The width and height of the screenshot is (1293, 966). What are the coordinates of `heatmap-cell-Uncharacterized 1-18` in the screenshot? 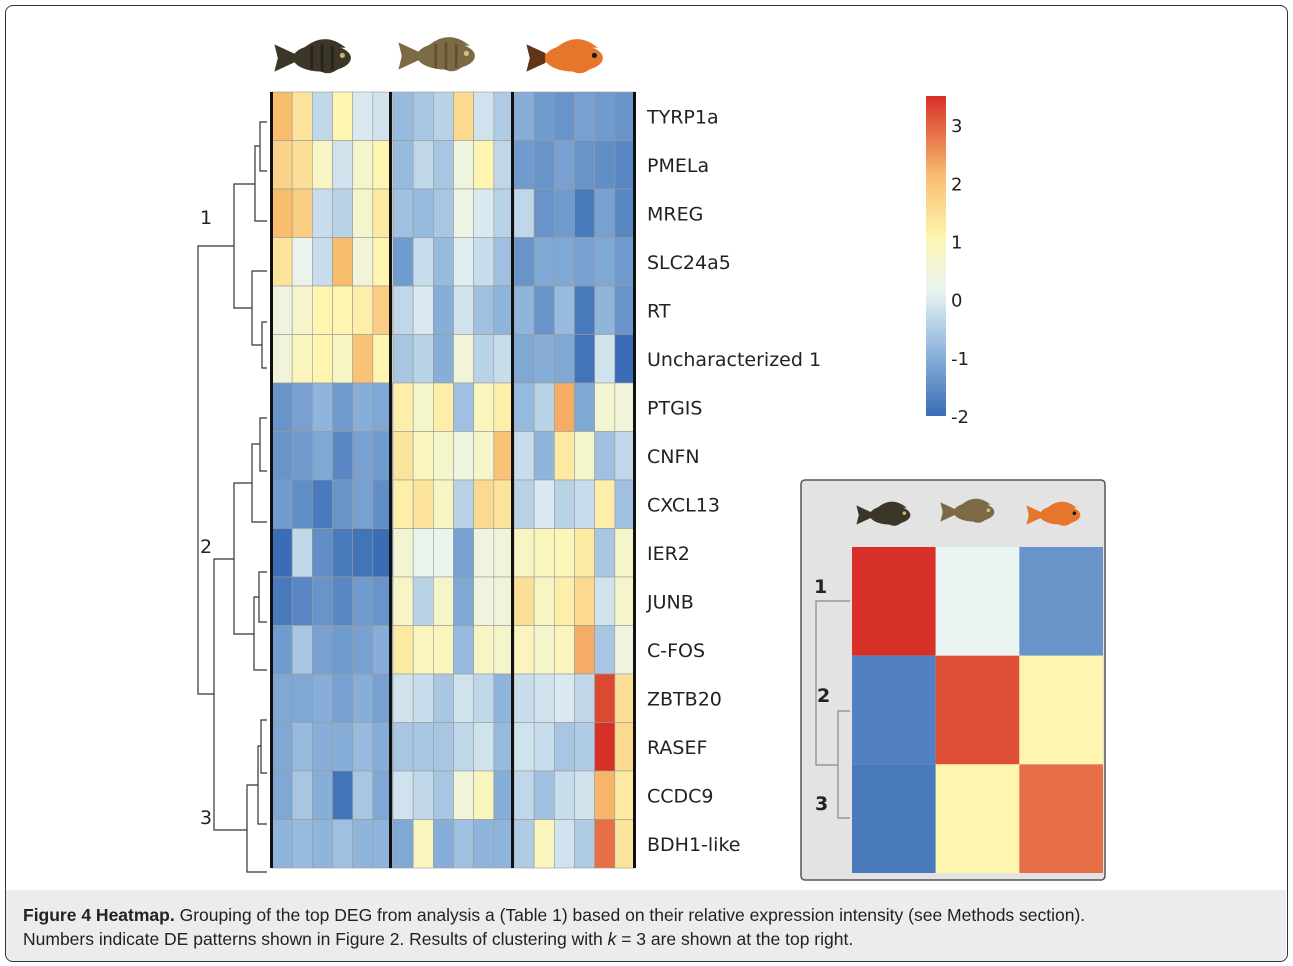 It's located at (625, 359).